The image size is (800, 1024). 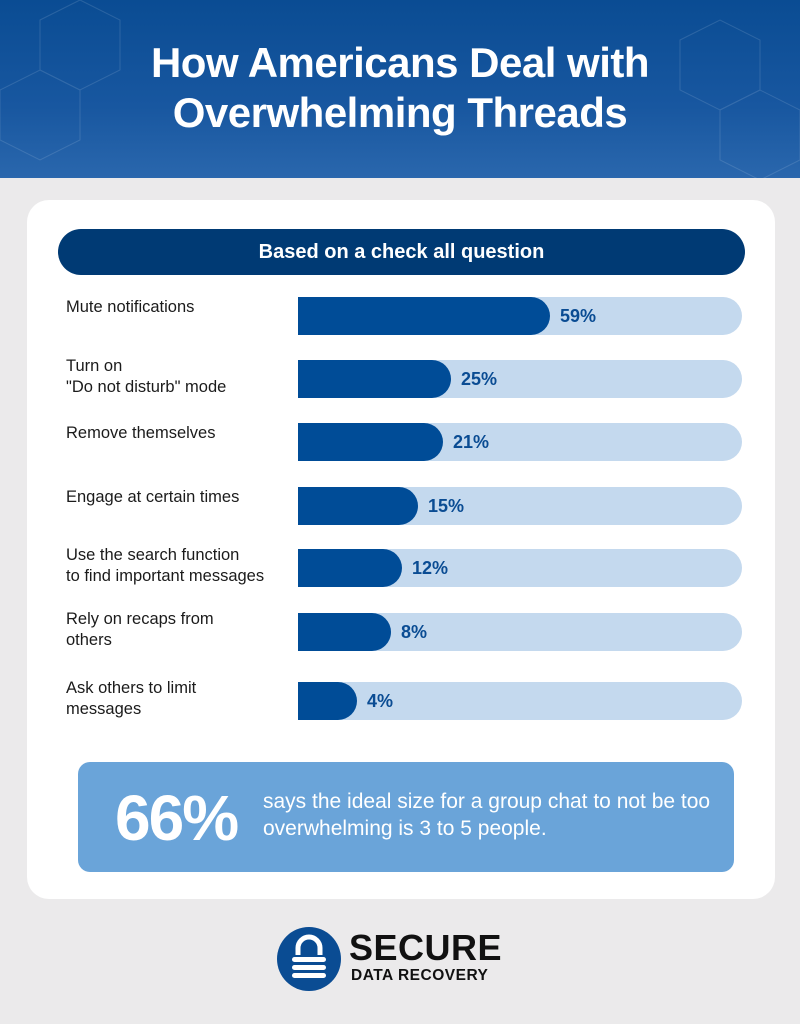 I want to click on bar-value: 4%, so click(x=380, y=701).